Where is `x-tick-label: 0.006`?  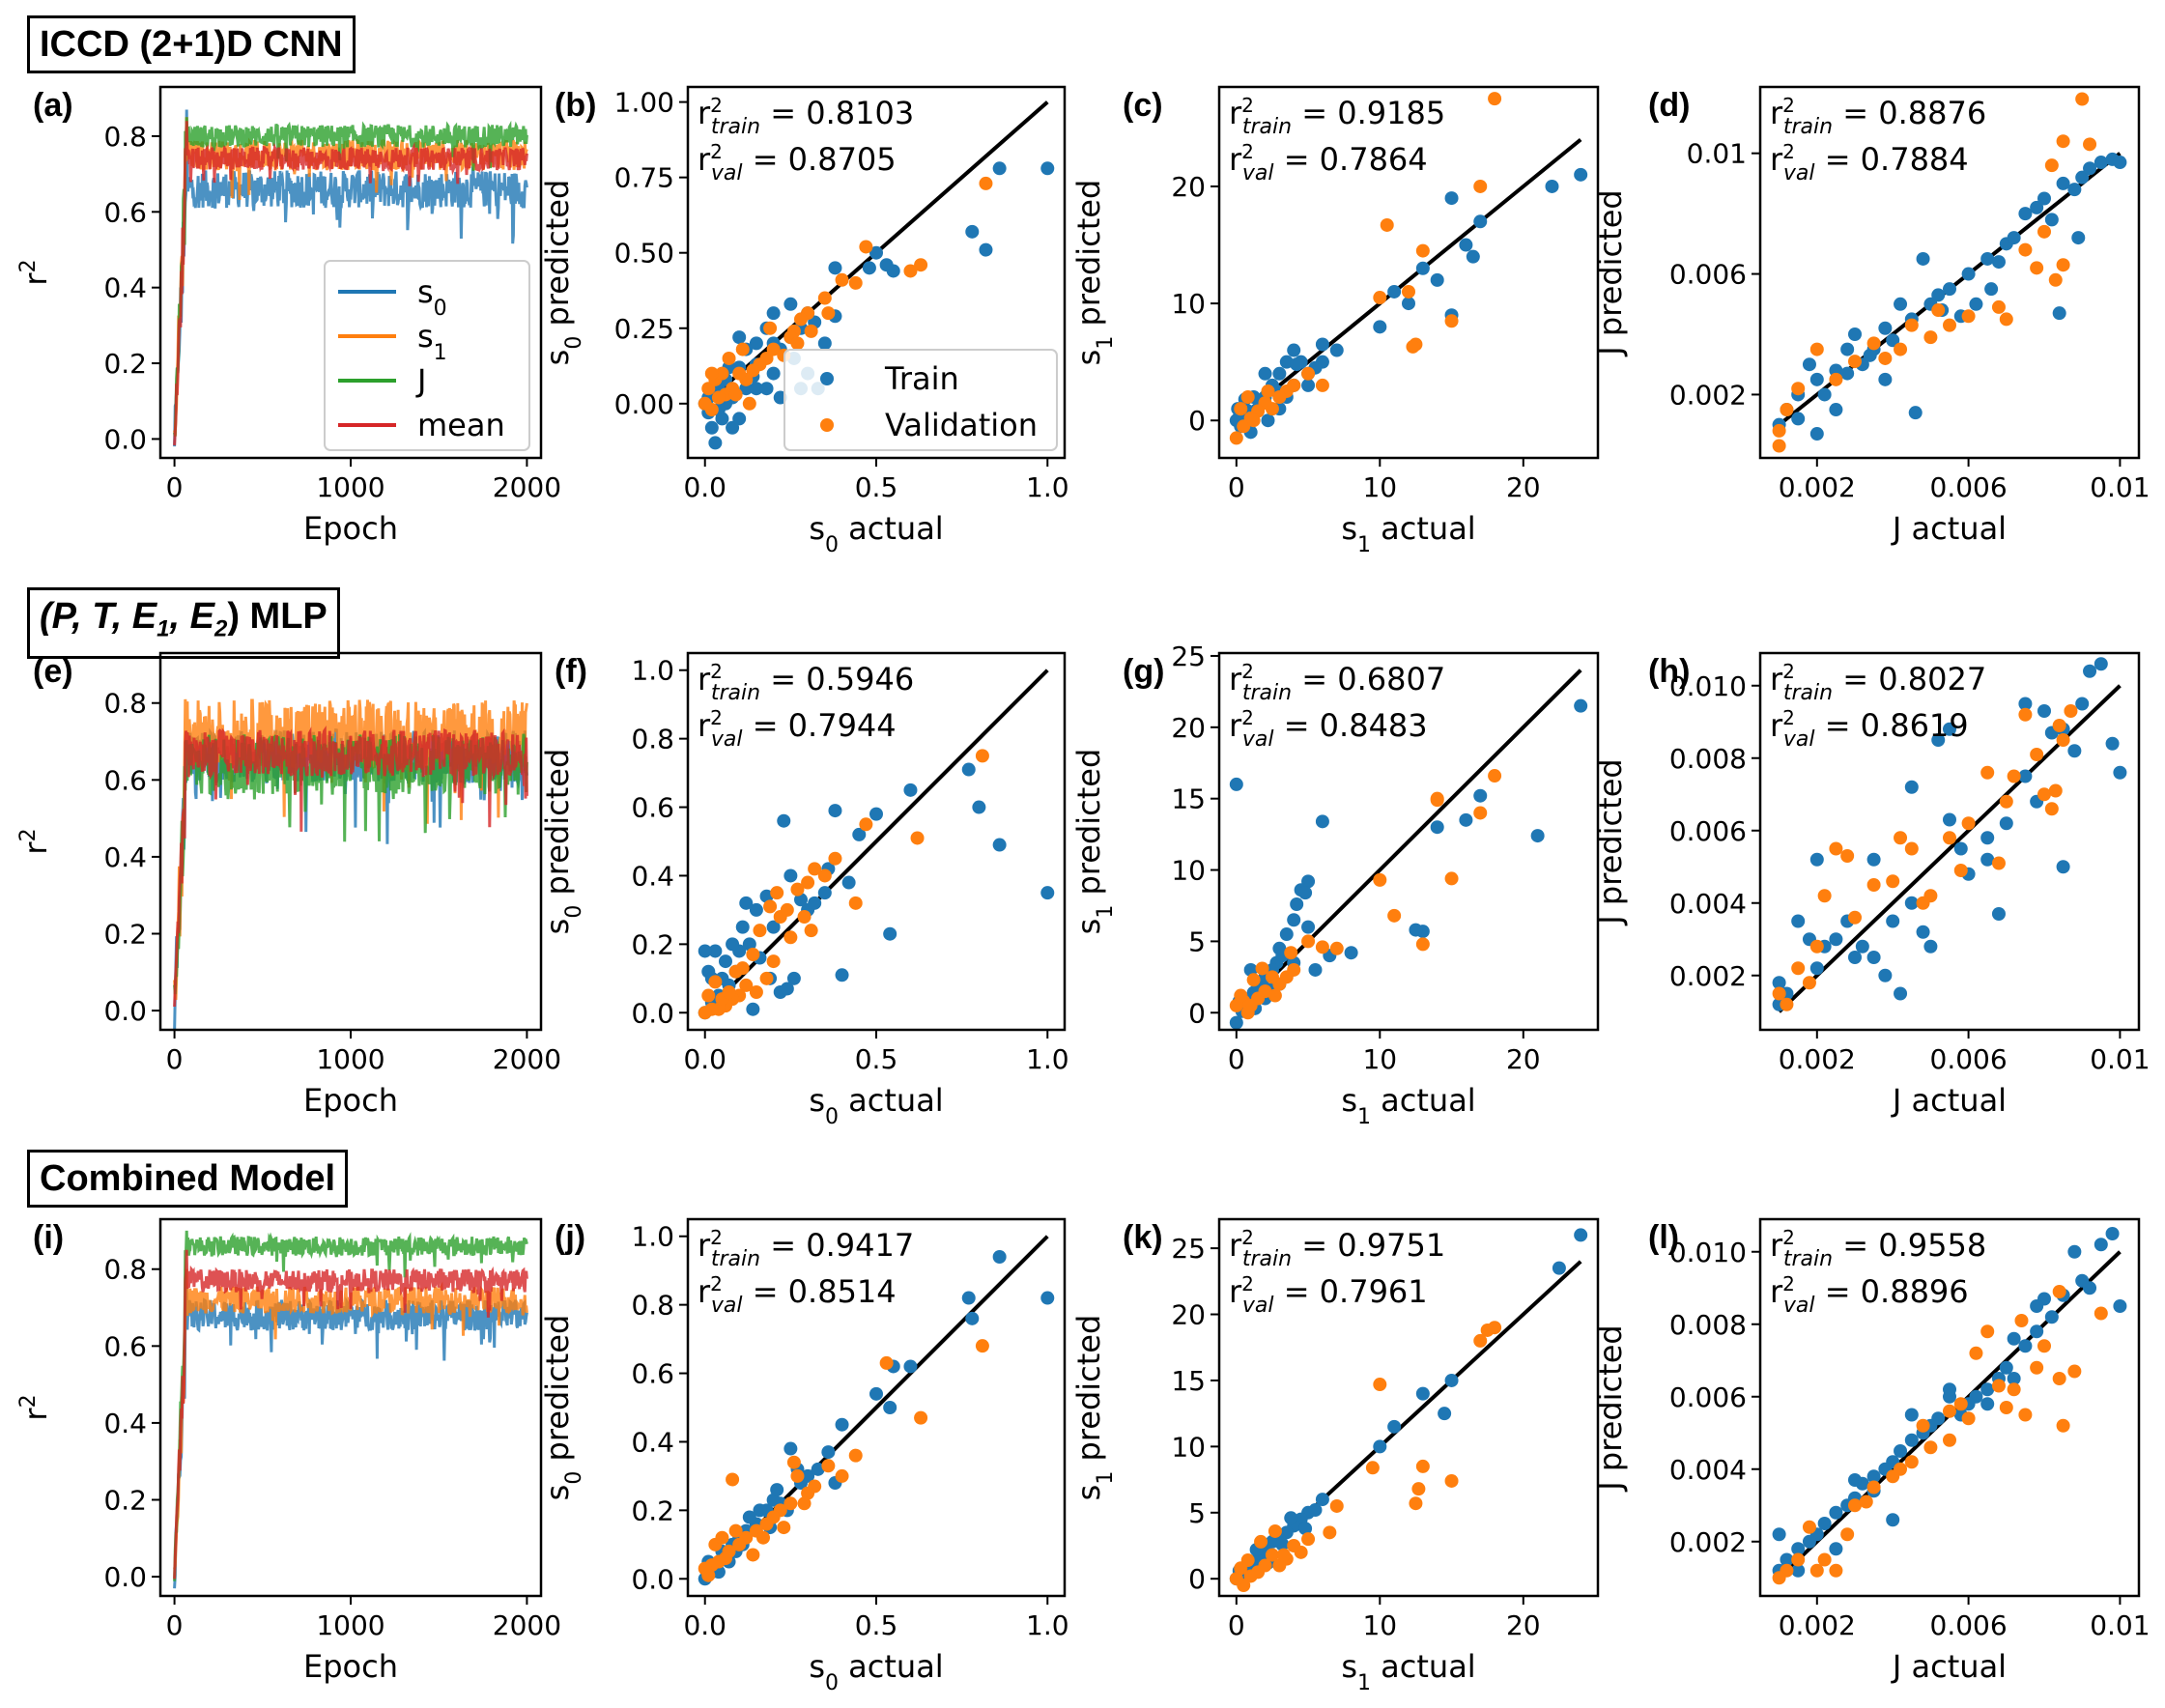
x-tick-label: 0.006 is located at coordinates (1969, 1625).